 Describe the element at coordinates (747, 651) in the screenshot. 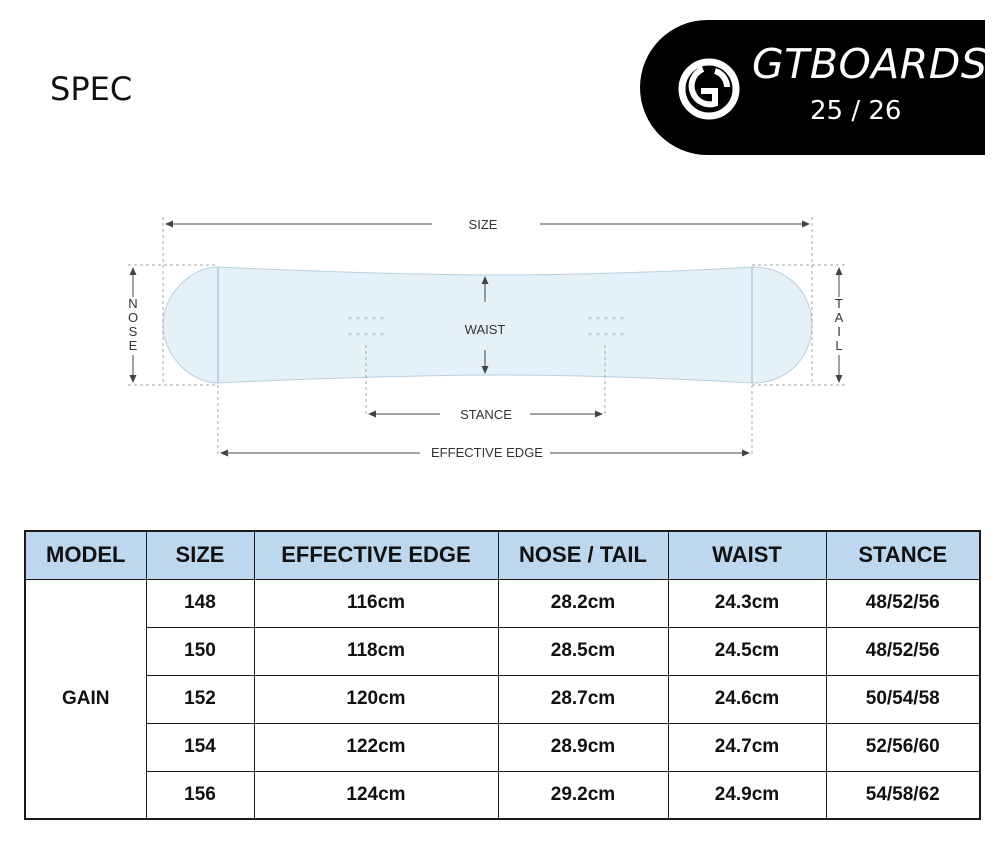

I see `waist-cell: 24.5cm` at that location.